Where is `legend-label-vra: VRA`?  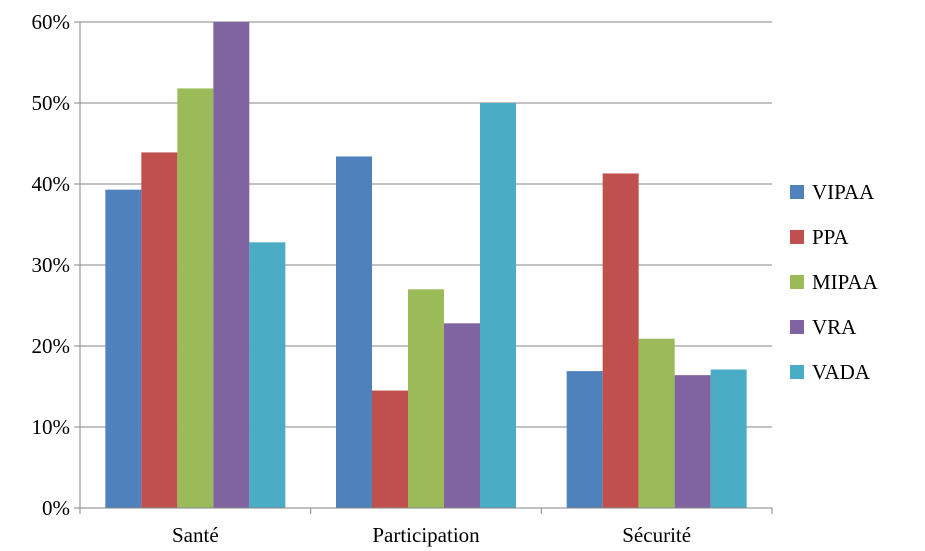 legend-label-vra: VRA is located at coordinates (834, 327).